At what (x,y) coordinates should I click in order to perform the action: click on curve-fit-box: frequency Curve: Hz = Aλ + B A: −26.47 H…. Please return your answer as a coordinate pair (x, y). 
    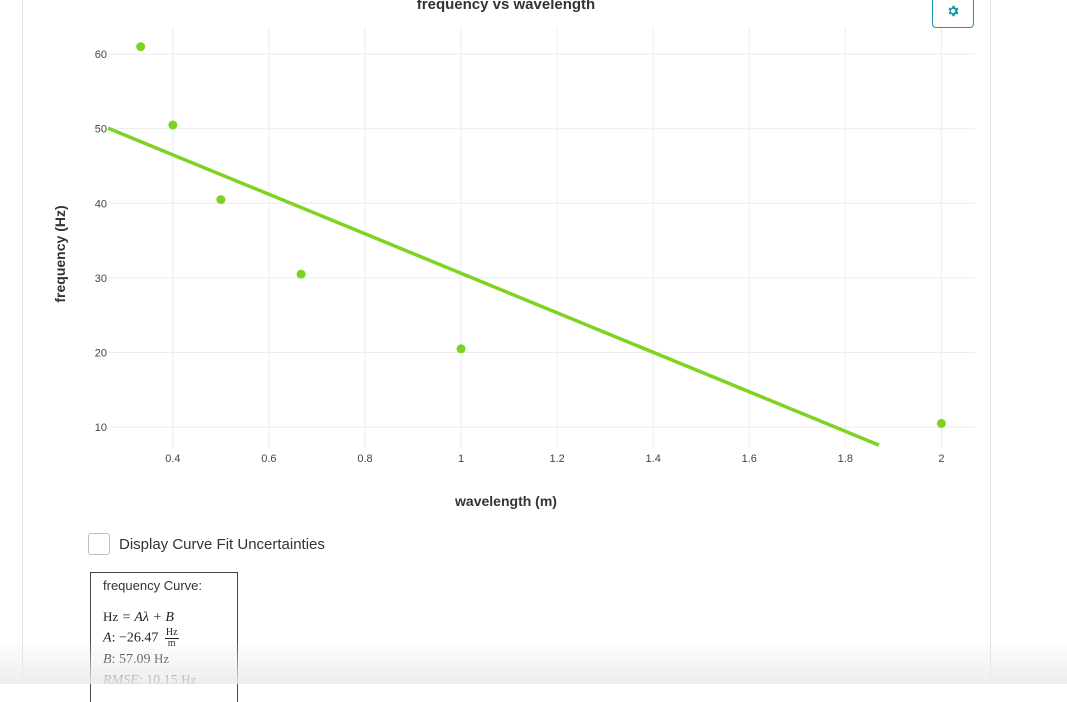
    Looking at the image, I should click on (164, 637).